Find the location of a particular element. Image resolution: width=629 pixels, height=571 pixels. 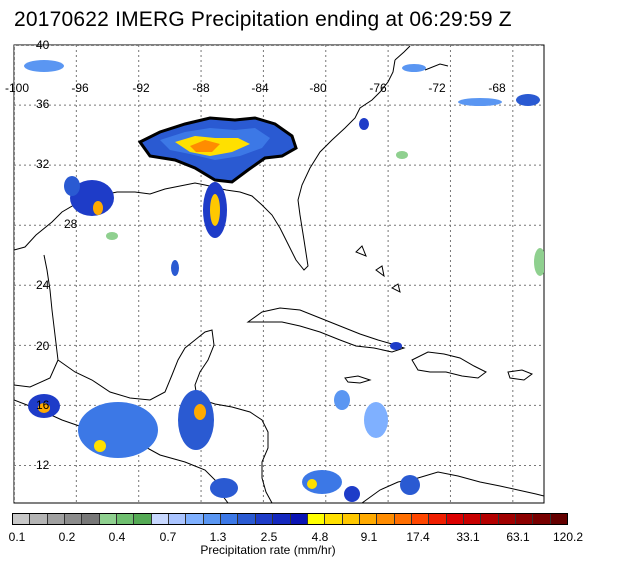

yucatan-mexico-coast is located at coordinates (114, 327).